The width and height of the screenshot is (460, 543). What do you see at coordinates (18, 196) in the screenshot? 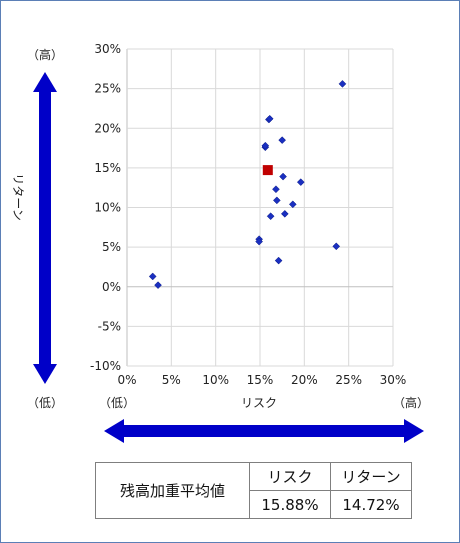
I see `y-axis-name: リターン` at bounding box center [18, 196].